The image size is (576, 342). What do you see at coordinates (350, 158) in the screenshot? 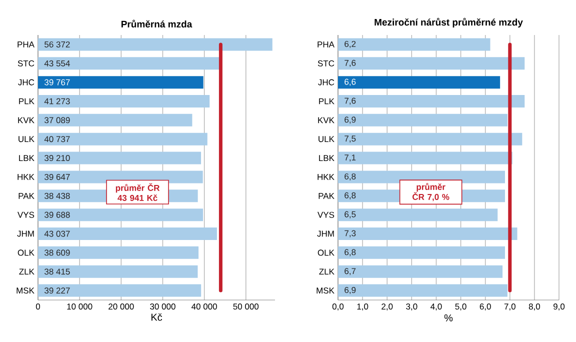
I see `data-label: 7,1` at bounding box center [350, 158].